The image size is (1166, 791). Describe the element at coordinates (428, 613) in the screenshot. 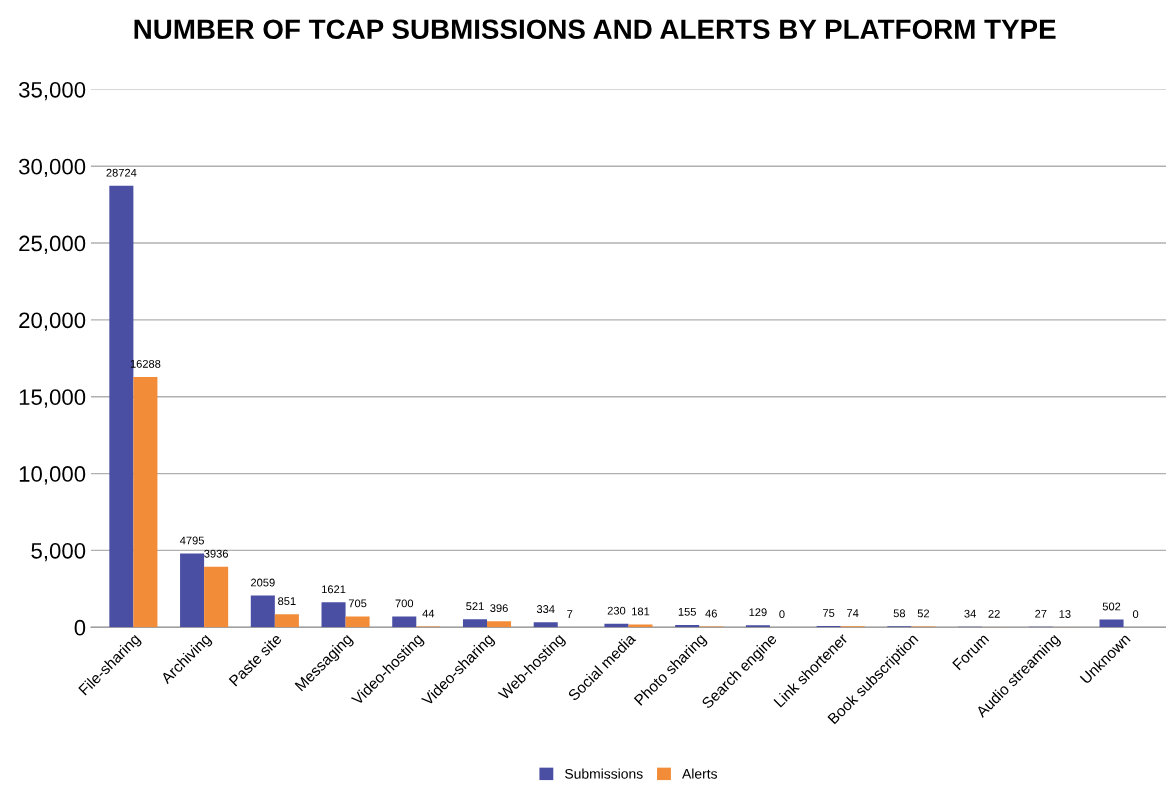

I see `data-label: 44` at that location.